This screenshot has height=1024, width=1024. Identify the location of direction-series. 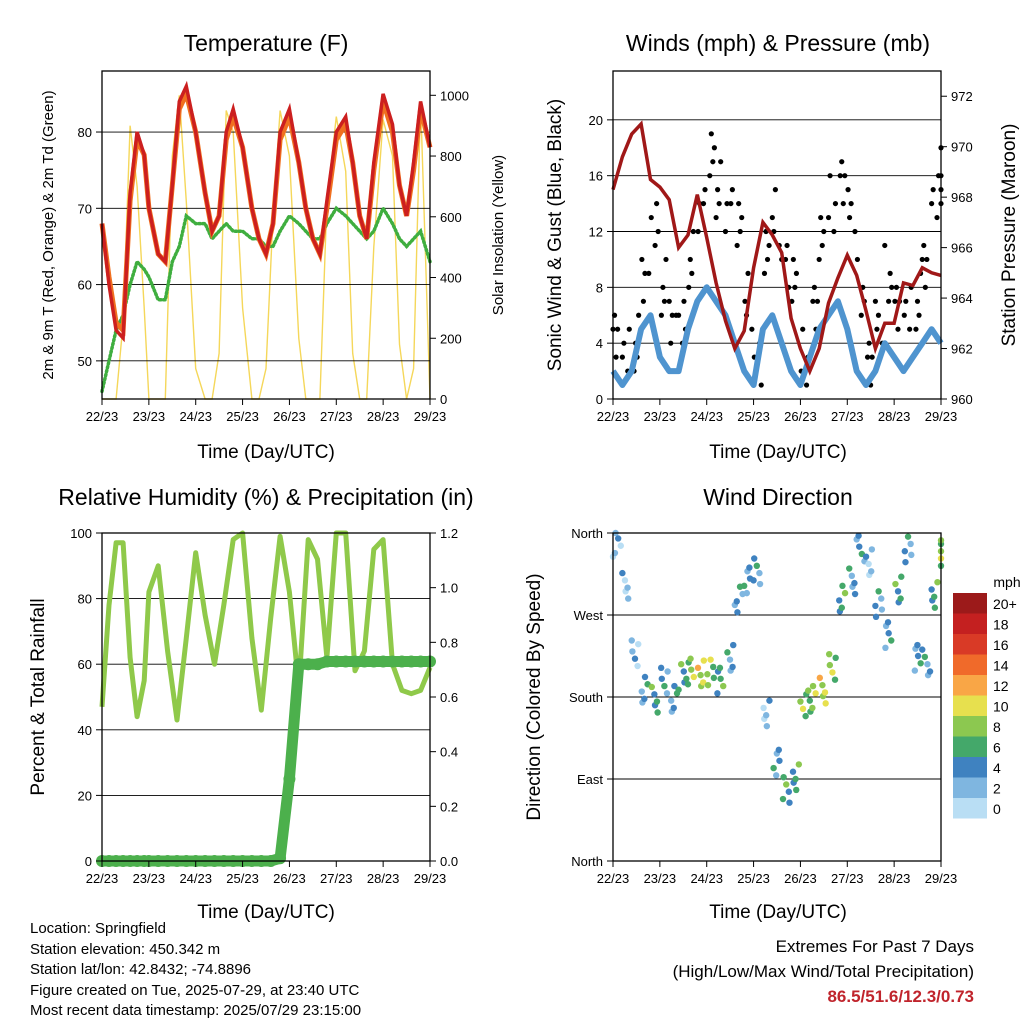
(777, 667).